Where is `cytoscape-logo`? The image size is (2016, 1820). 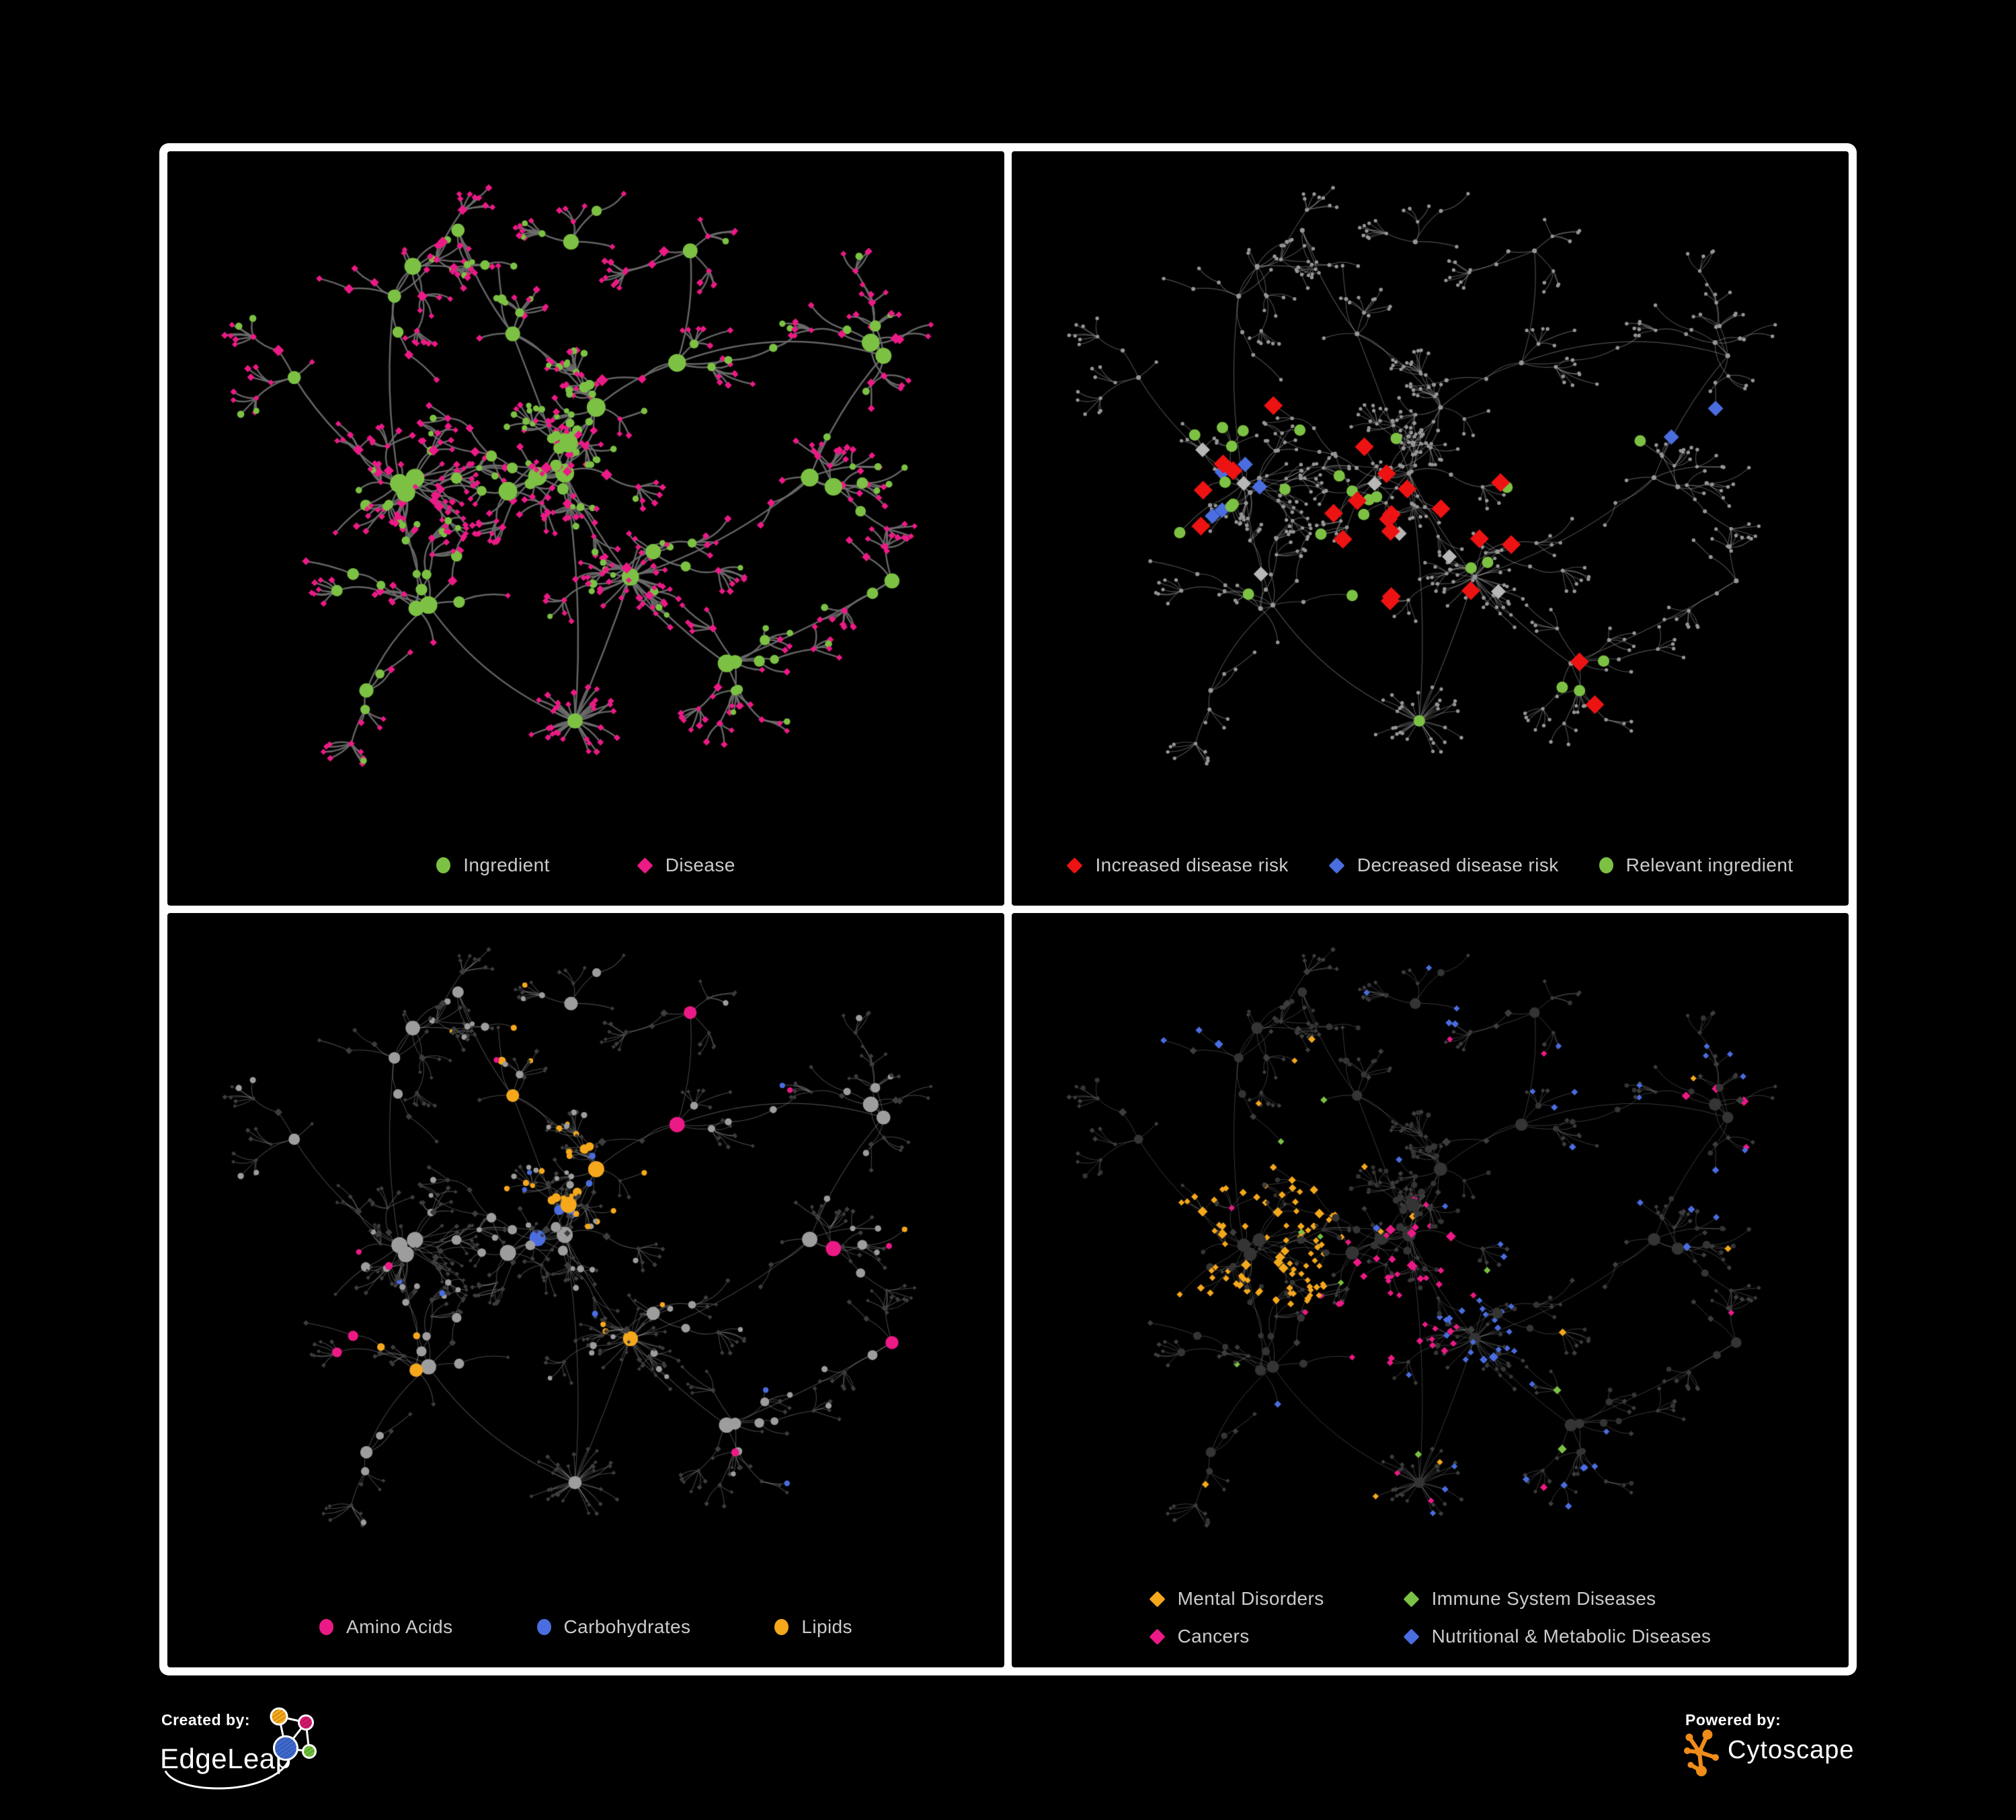
cytoscape-logo is located at coordinates (1701, 1752).